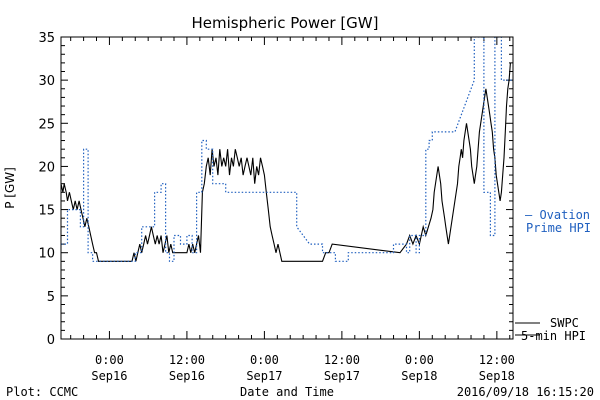  Describe the element at coordinates (558, 228) in the screenshot. I see `legend-ovation-label-2: Prime HPI` at that location.